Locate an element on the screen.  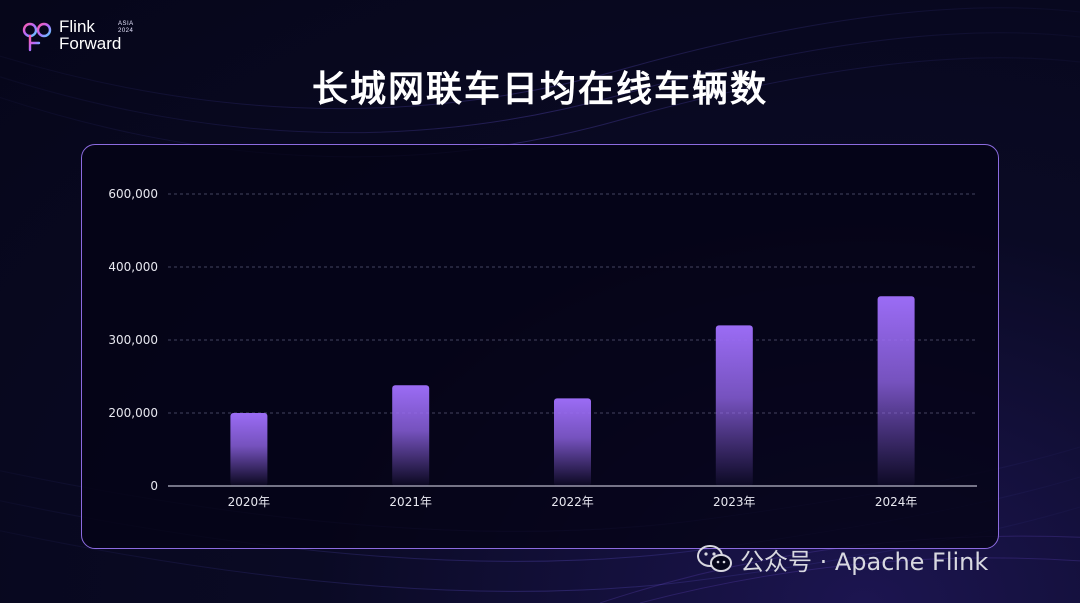
logo-line2: Forward is located at coordinates (90, 43).